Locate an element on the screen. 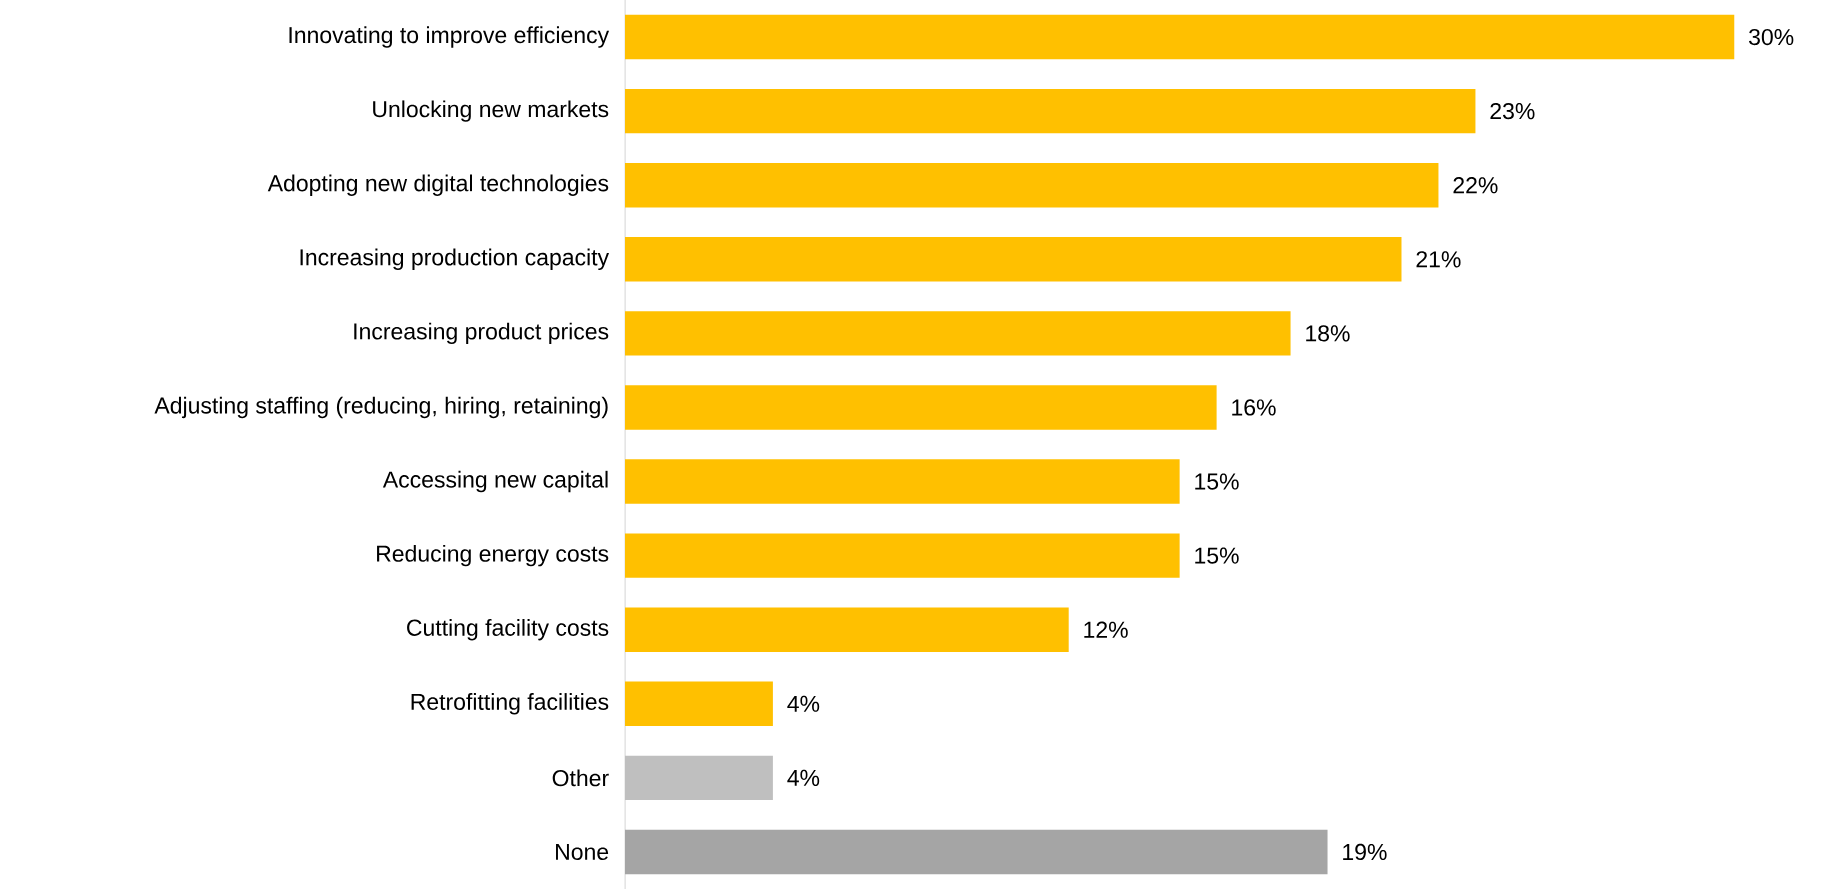 This screenshot has height=889, width=1823. data-label: 22% is located at coordinates (1475, 185).